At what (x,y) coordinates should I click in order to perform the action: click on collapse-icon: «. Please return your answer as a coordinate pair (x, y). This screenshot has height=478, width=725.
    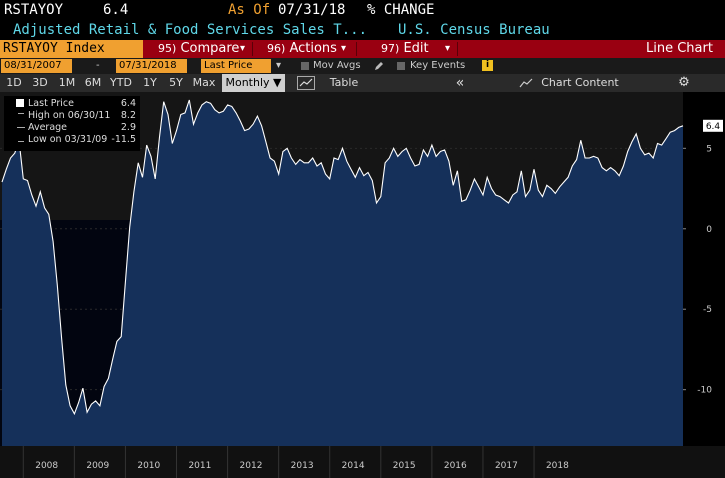
    Looking at the image, I should click on (460, 83).